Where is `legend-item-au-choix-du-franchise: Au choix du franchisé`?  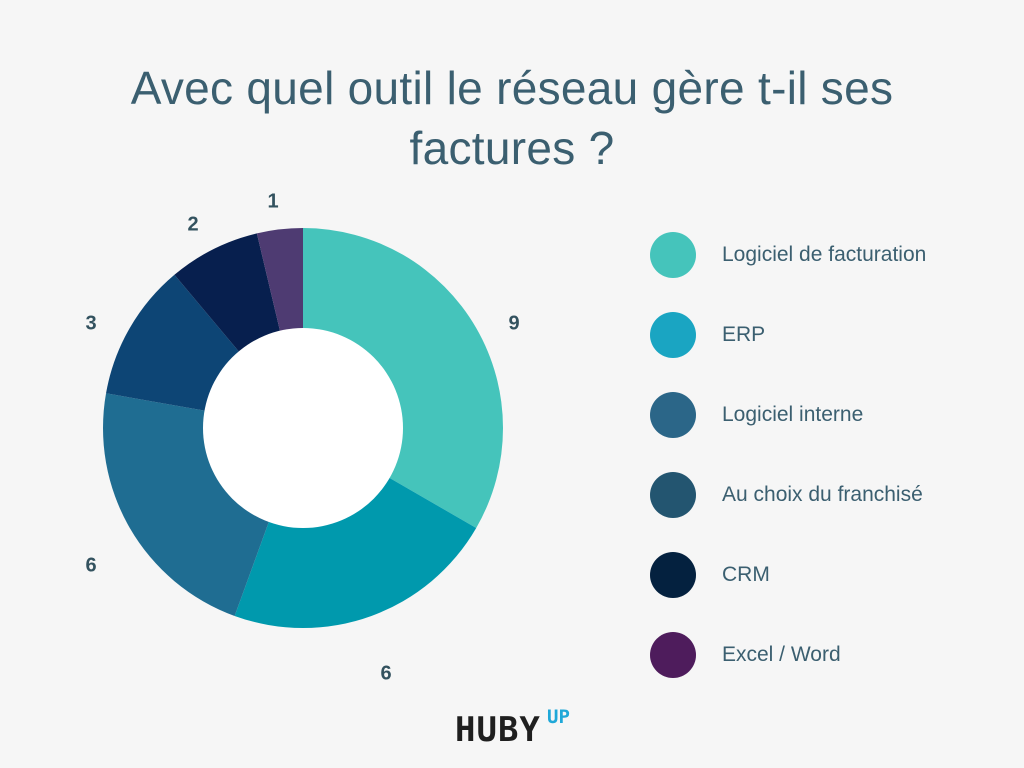
legend-item-au-choix-du-franchise: Au choix du franchisé is located at coordinates (820, 496).